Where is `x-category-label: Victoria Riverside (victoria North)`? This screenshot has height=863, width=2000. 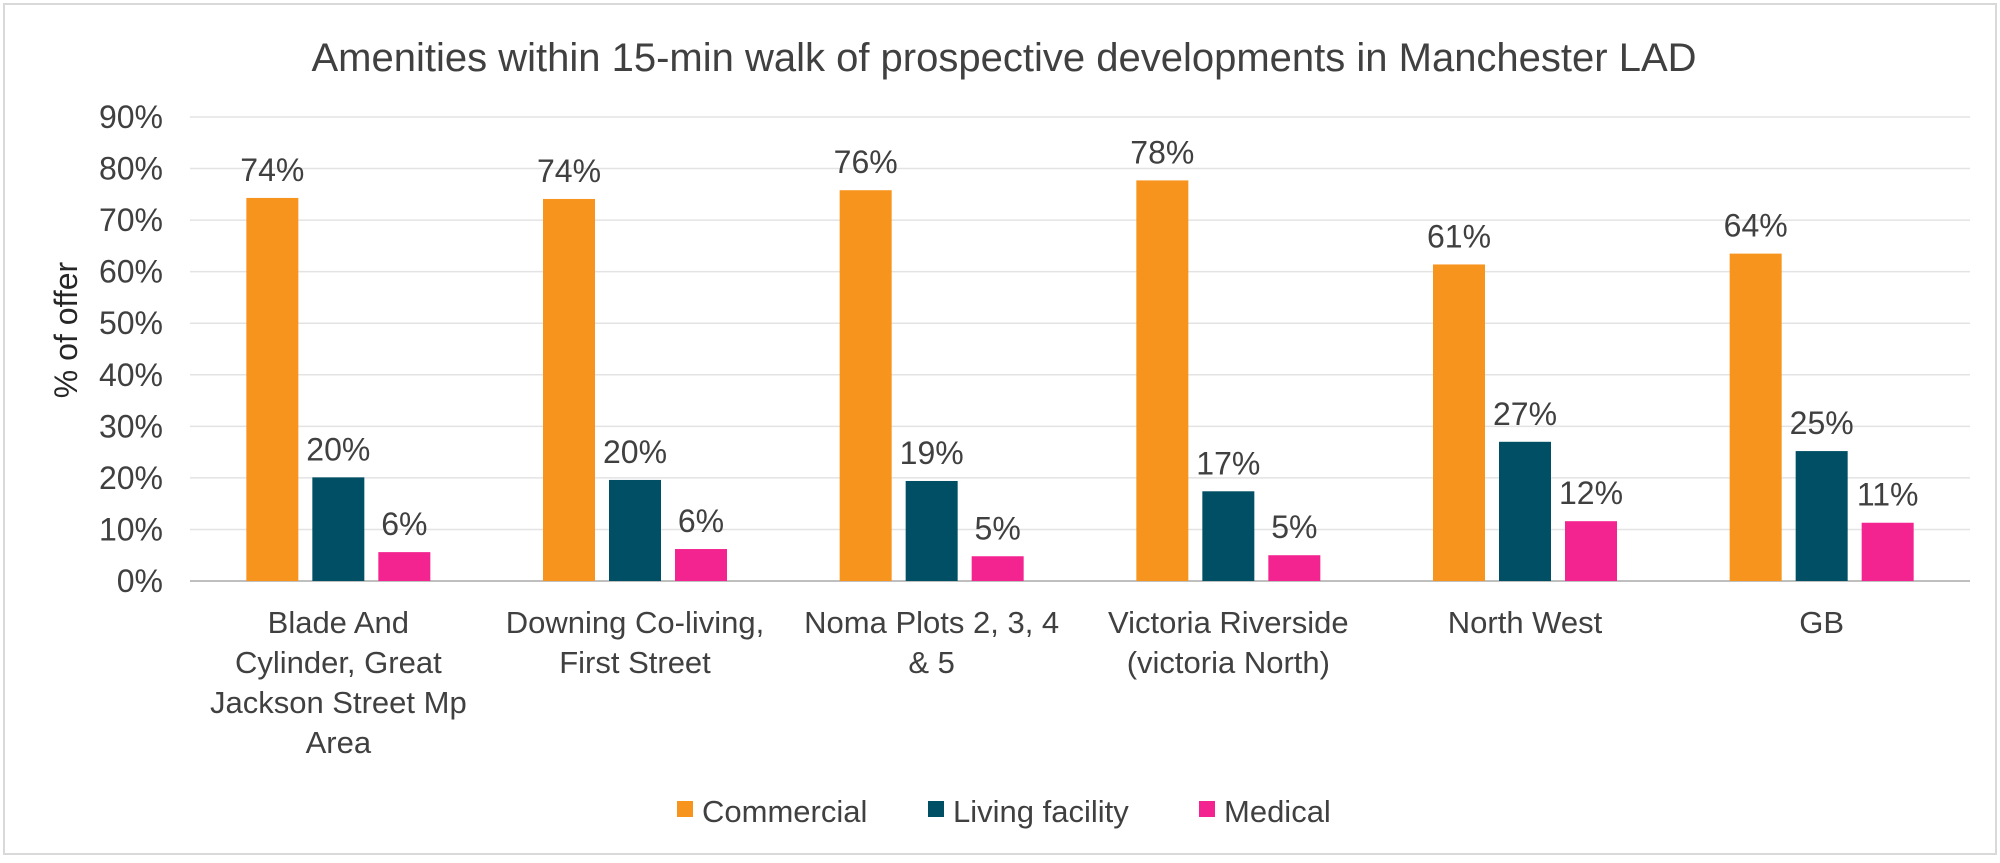 x-category-label: Victoria Riverside (victoria North) is located at coordinates (1228, 642).